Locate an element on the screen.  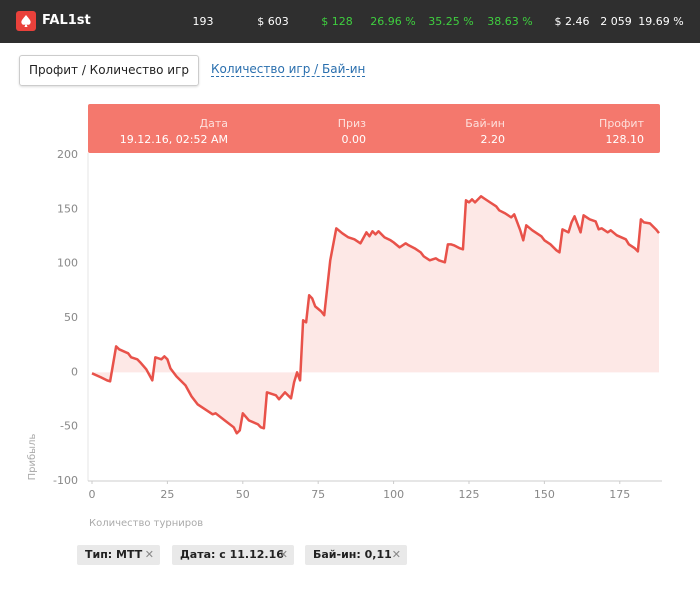
tooltip-value: 2.20 is located at coordinates (493, 139).